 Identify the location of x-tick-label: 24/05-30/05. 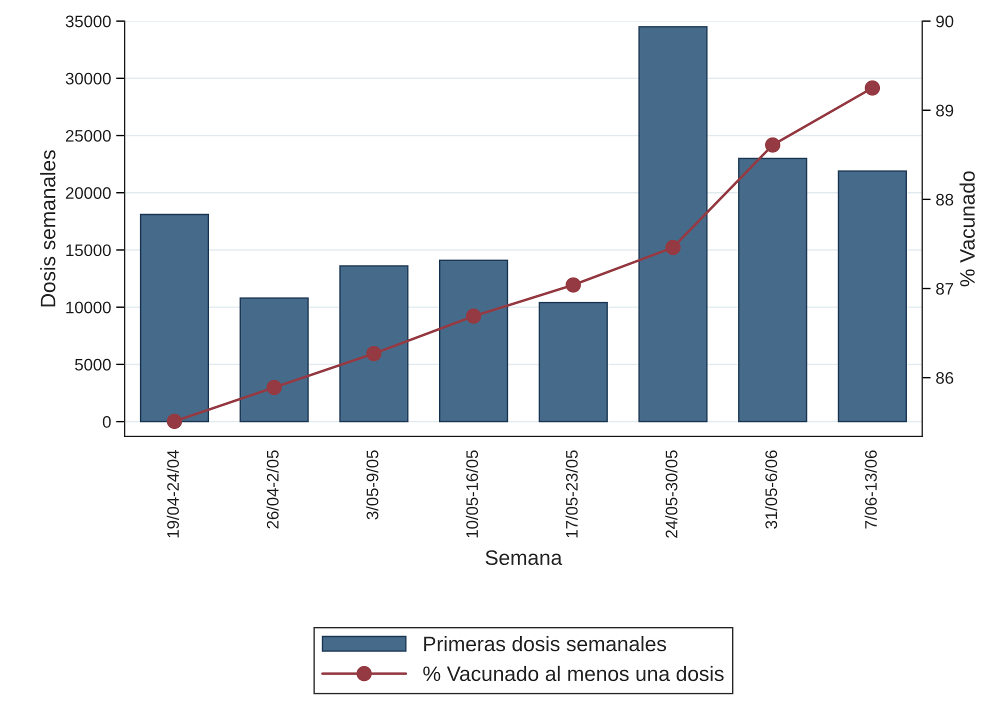
(671, 494).